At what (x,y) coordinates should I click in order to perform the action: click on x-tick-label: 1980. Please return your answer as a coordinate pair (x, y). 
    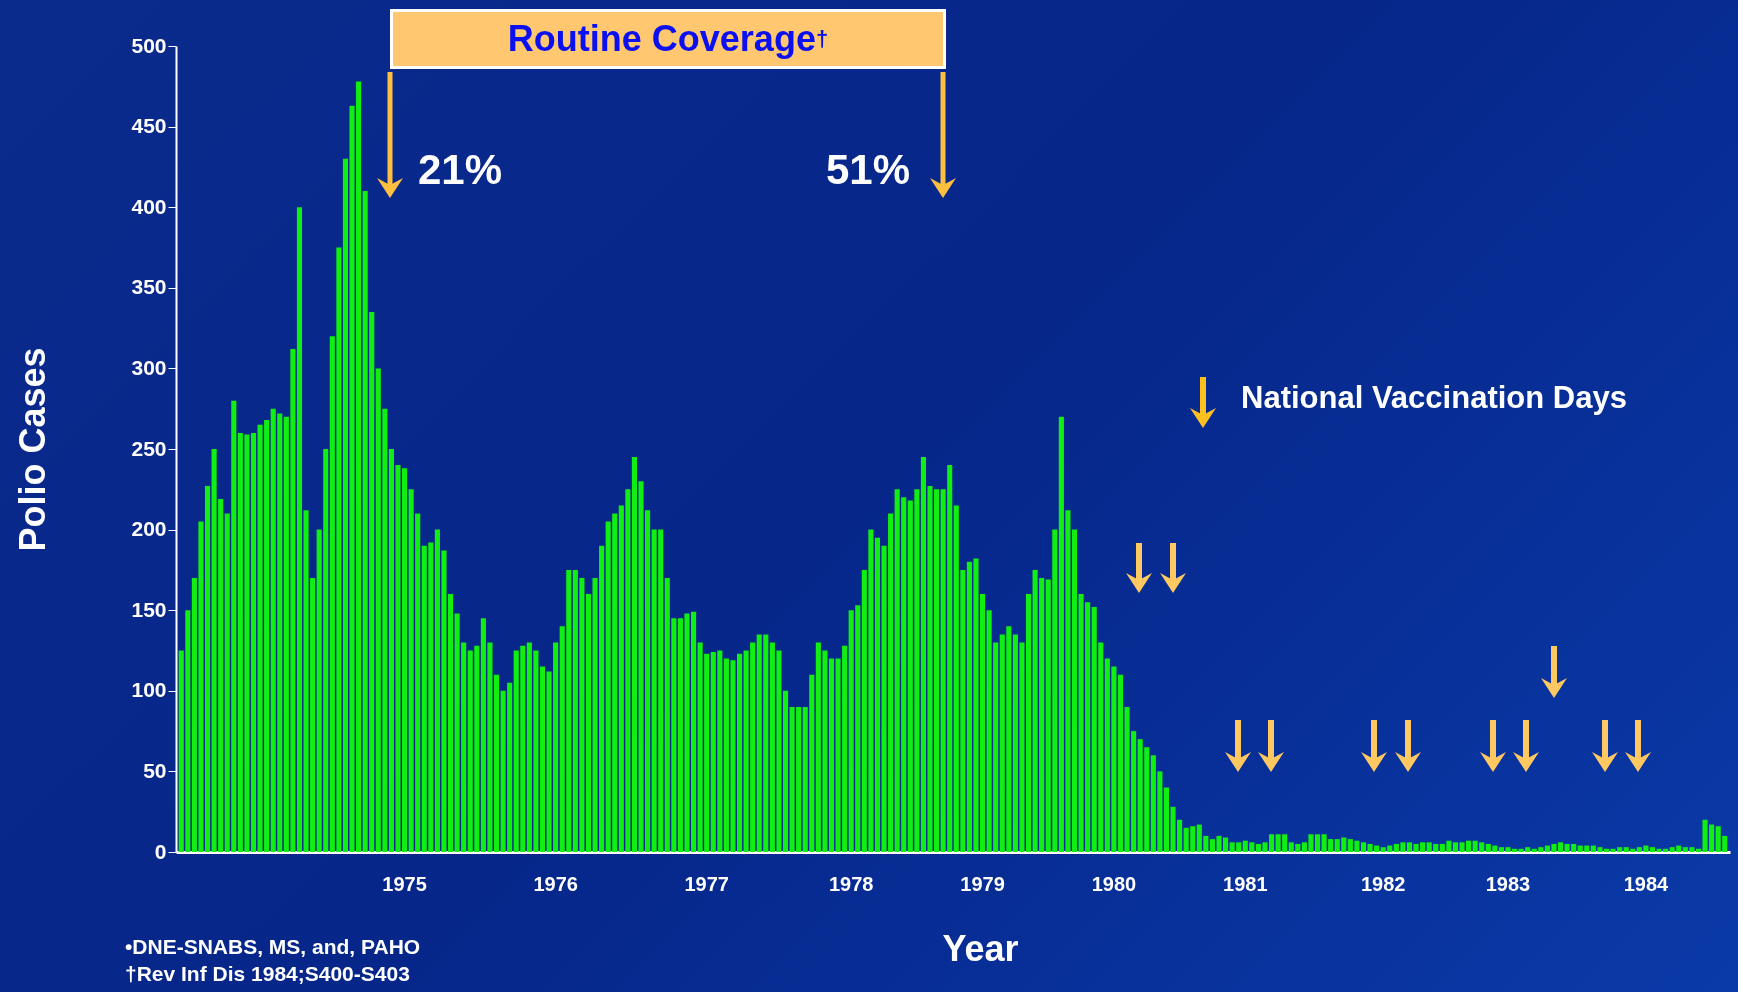
    Looking at the image, I should click on (1114, 883).